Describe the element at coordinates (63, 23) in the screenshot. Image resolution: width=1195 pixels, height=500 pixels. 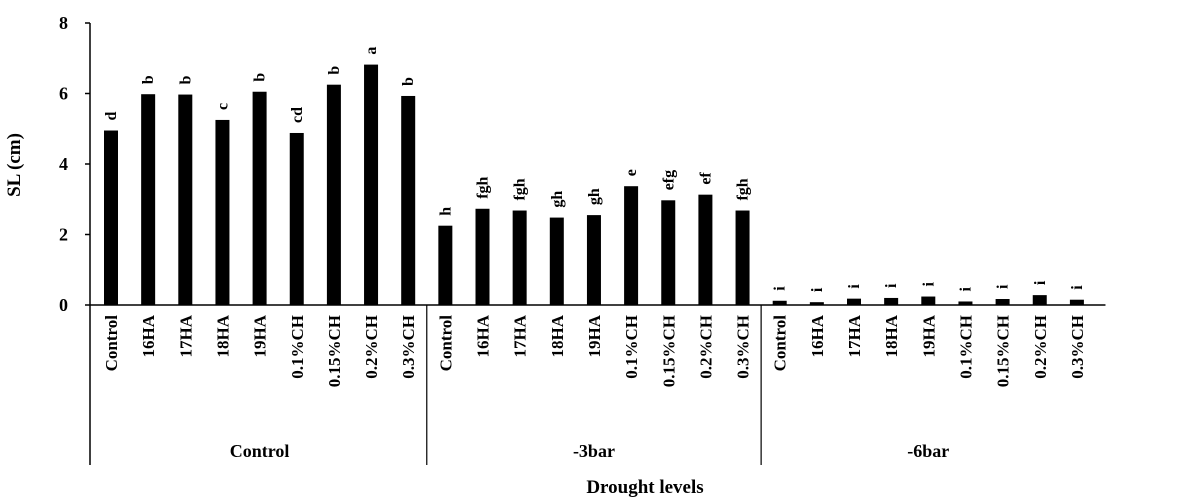
I see `y-tick-label: 8` at that location.